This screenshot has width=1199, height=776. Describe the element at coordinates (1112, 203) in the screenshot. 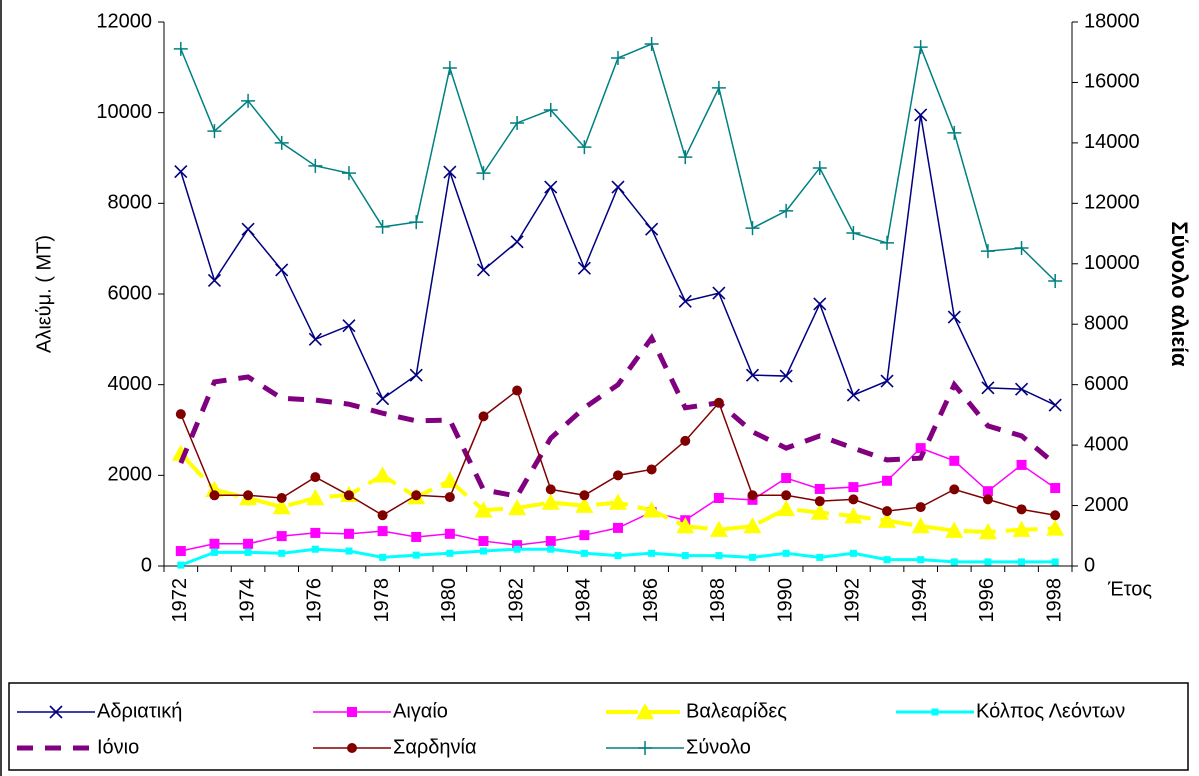

I see `y2-tick-label: 12000` at that location.